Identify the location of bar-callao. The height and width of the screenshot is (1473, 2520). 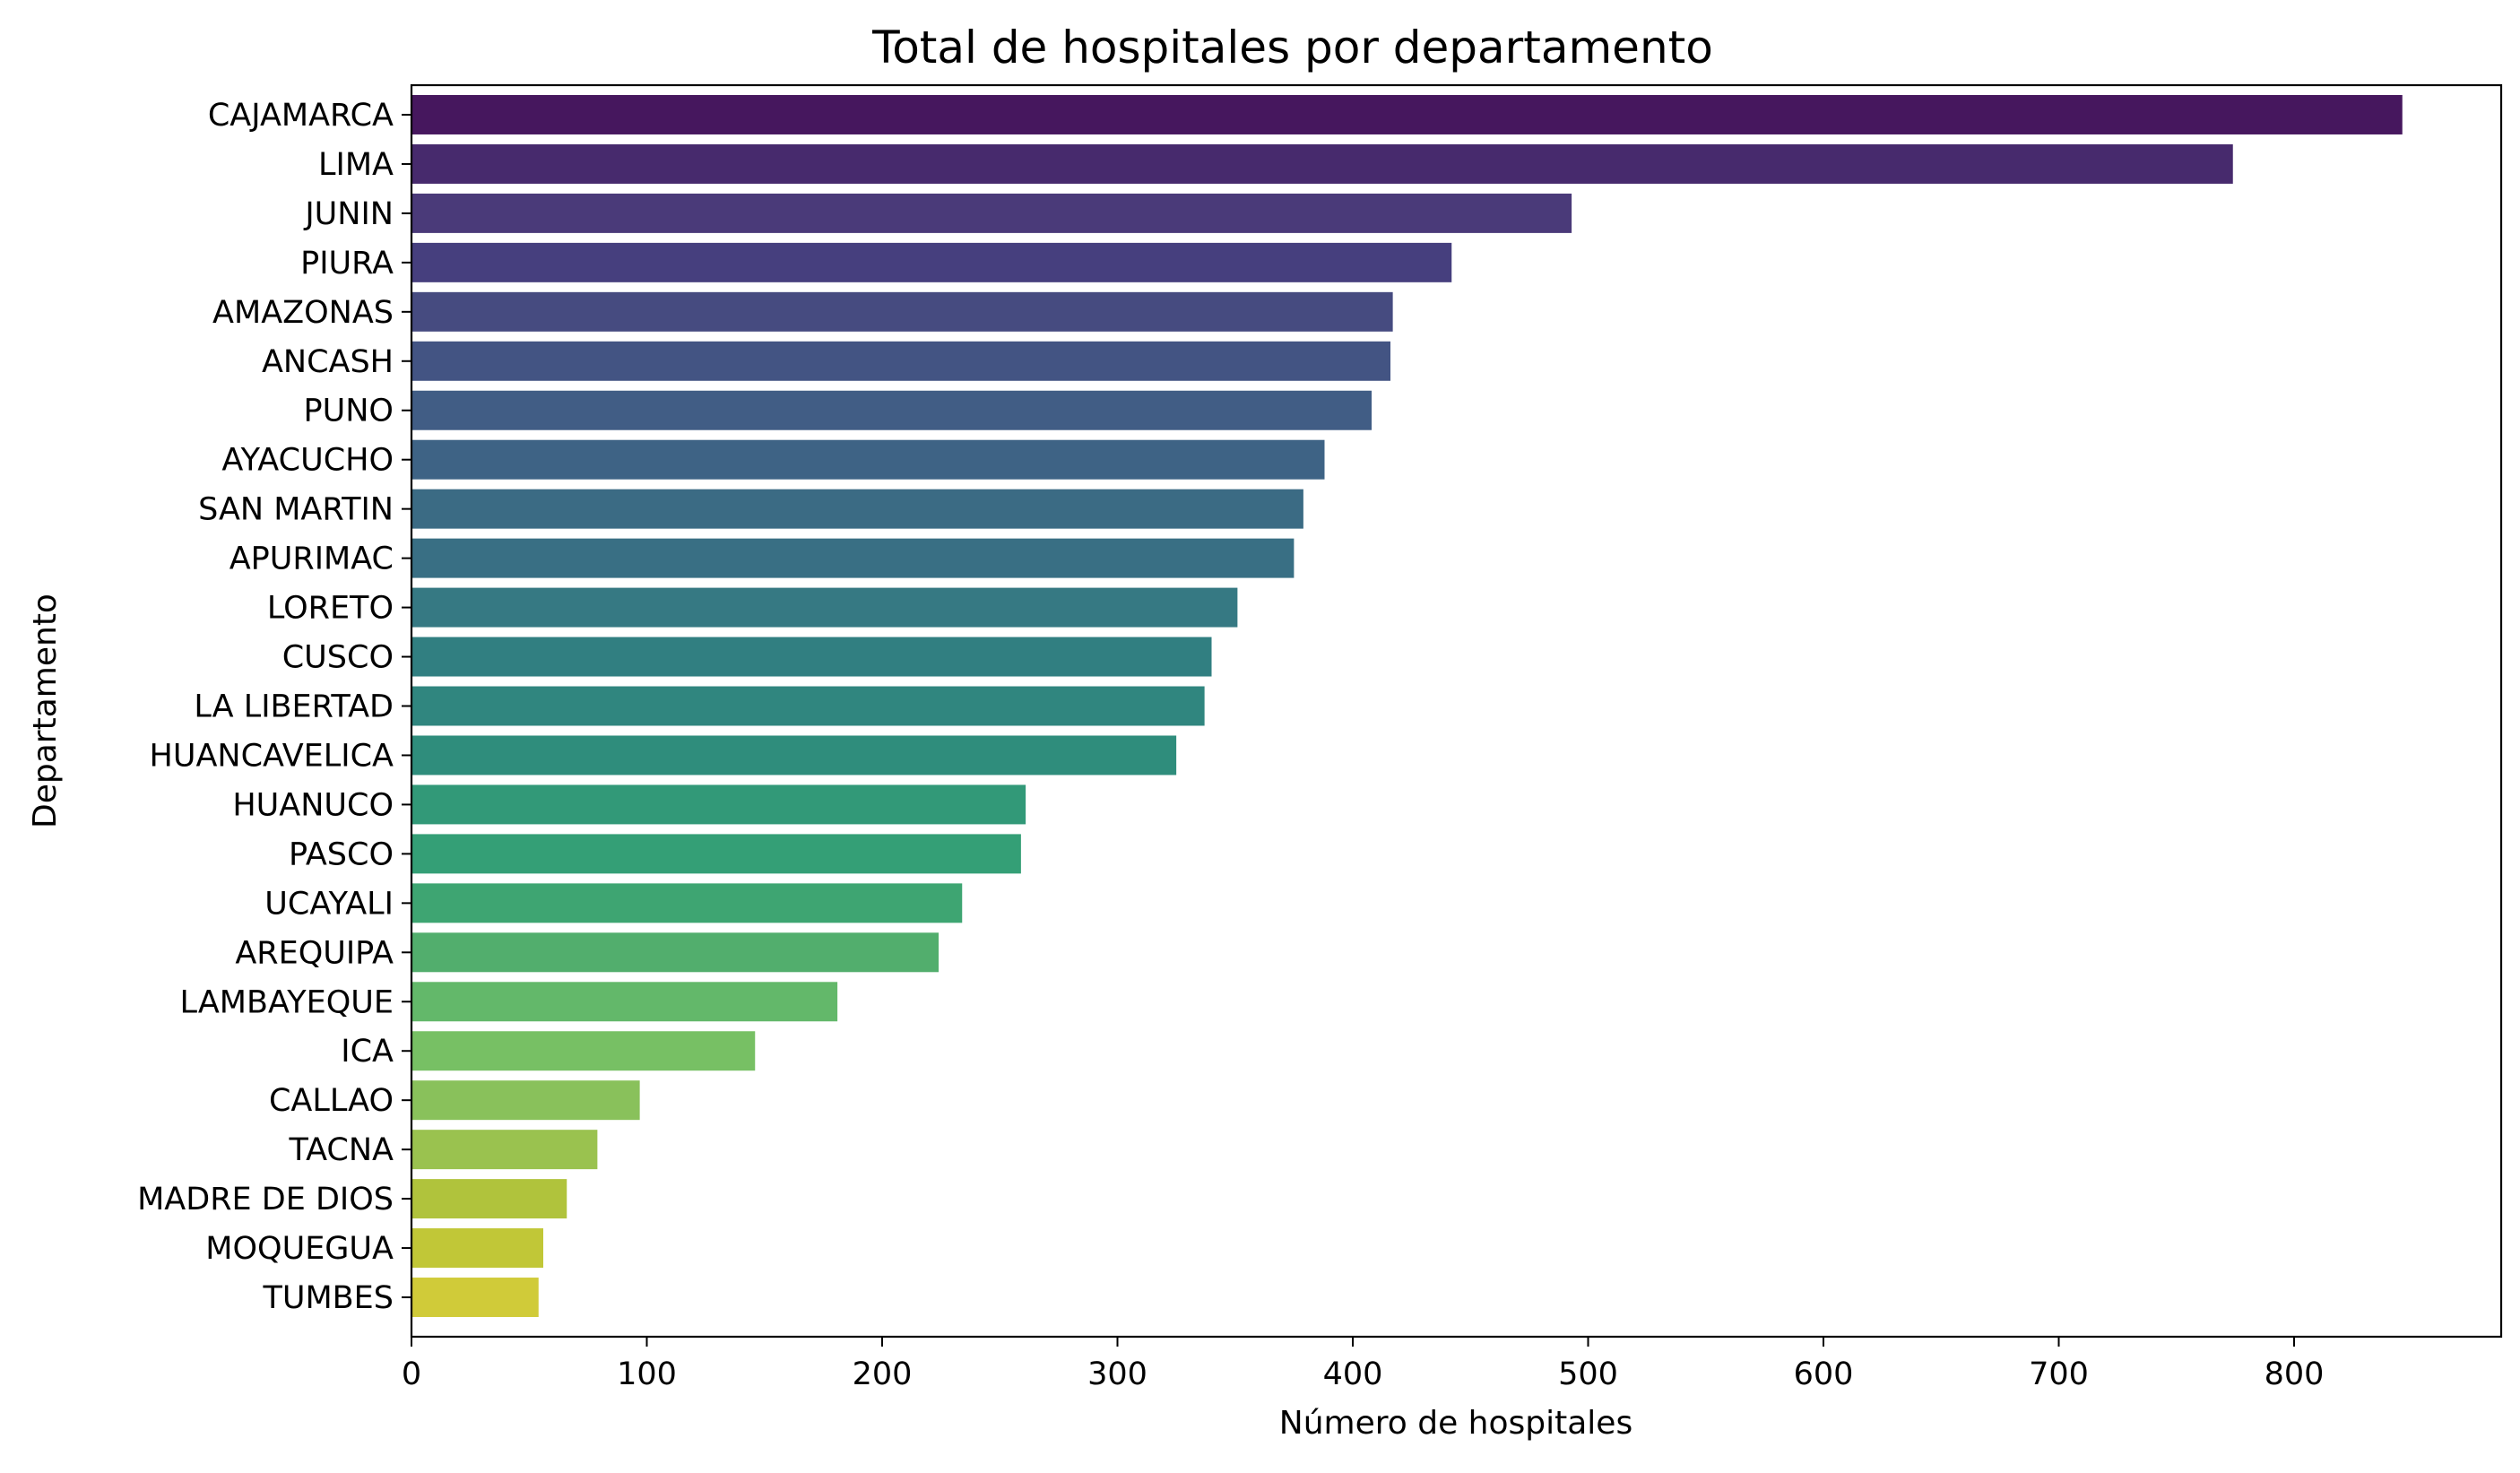
(526, 1100).